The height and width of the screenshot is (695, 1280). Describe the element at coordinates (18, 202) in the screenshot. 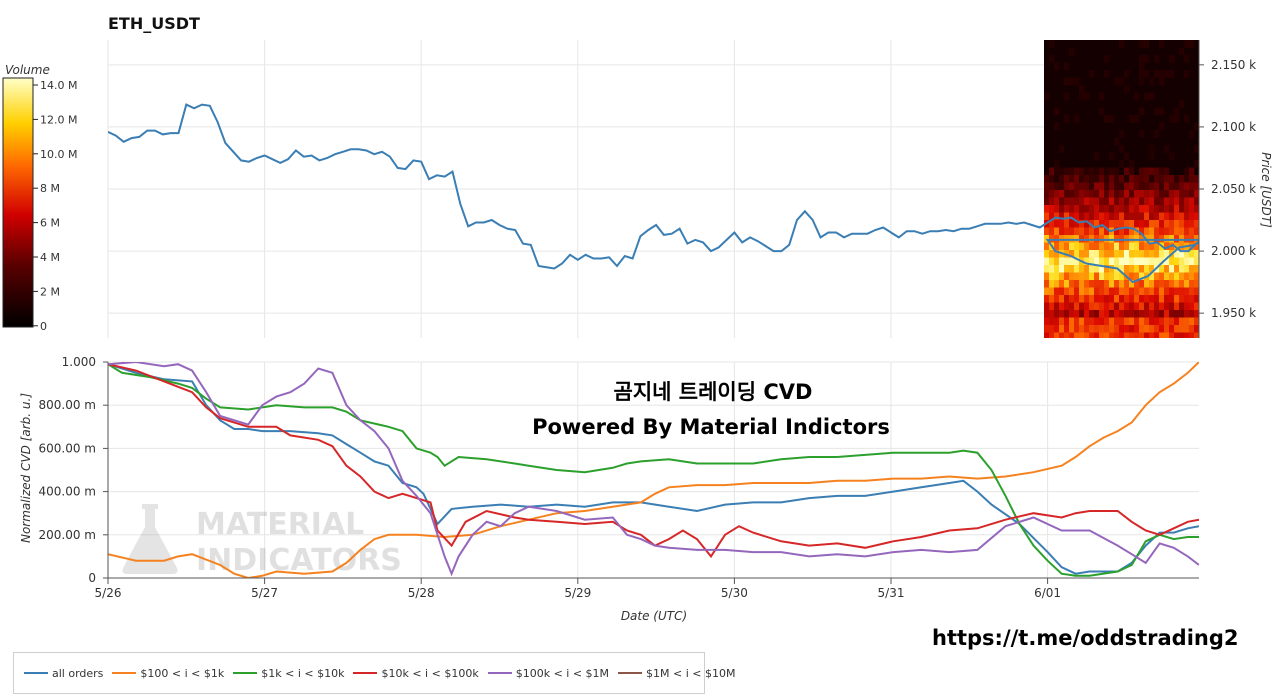

I see `colorbar` at that location.